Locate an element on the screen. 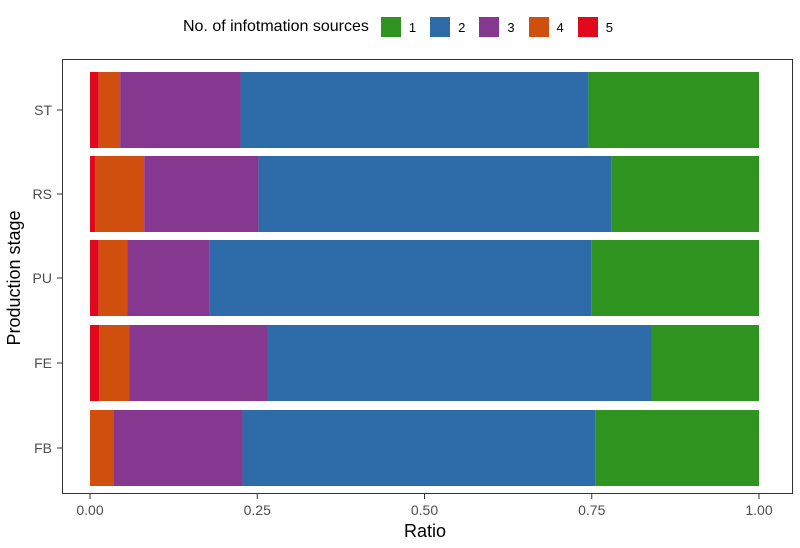 The width and height of the screenshot is (800, 548). legend-item-5: 5 is located at coordinates (595, 27).